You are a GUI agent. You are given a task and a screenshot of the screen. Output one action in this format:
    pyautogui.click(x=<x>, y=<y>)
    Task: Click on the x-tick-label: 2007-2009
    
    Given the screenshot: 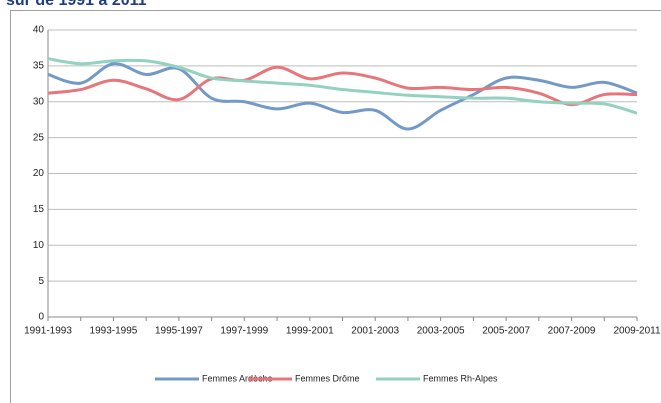 What is the action you would take?
    pyautogui.click(x=572, y=331)
    